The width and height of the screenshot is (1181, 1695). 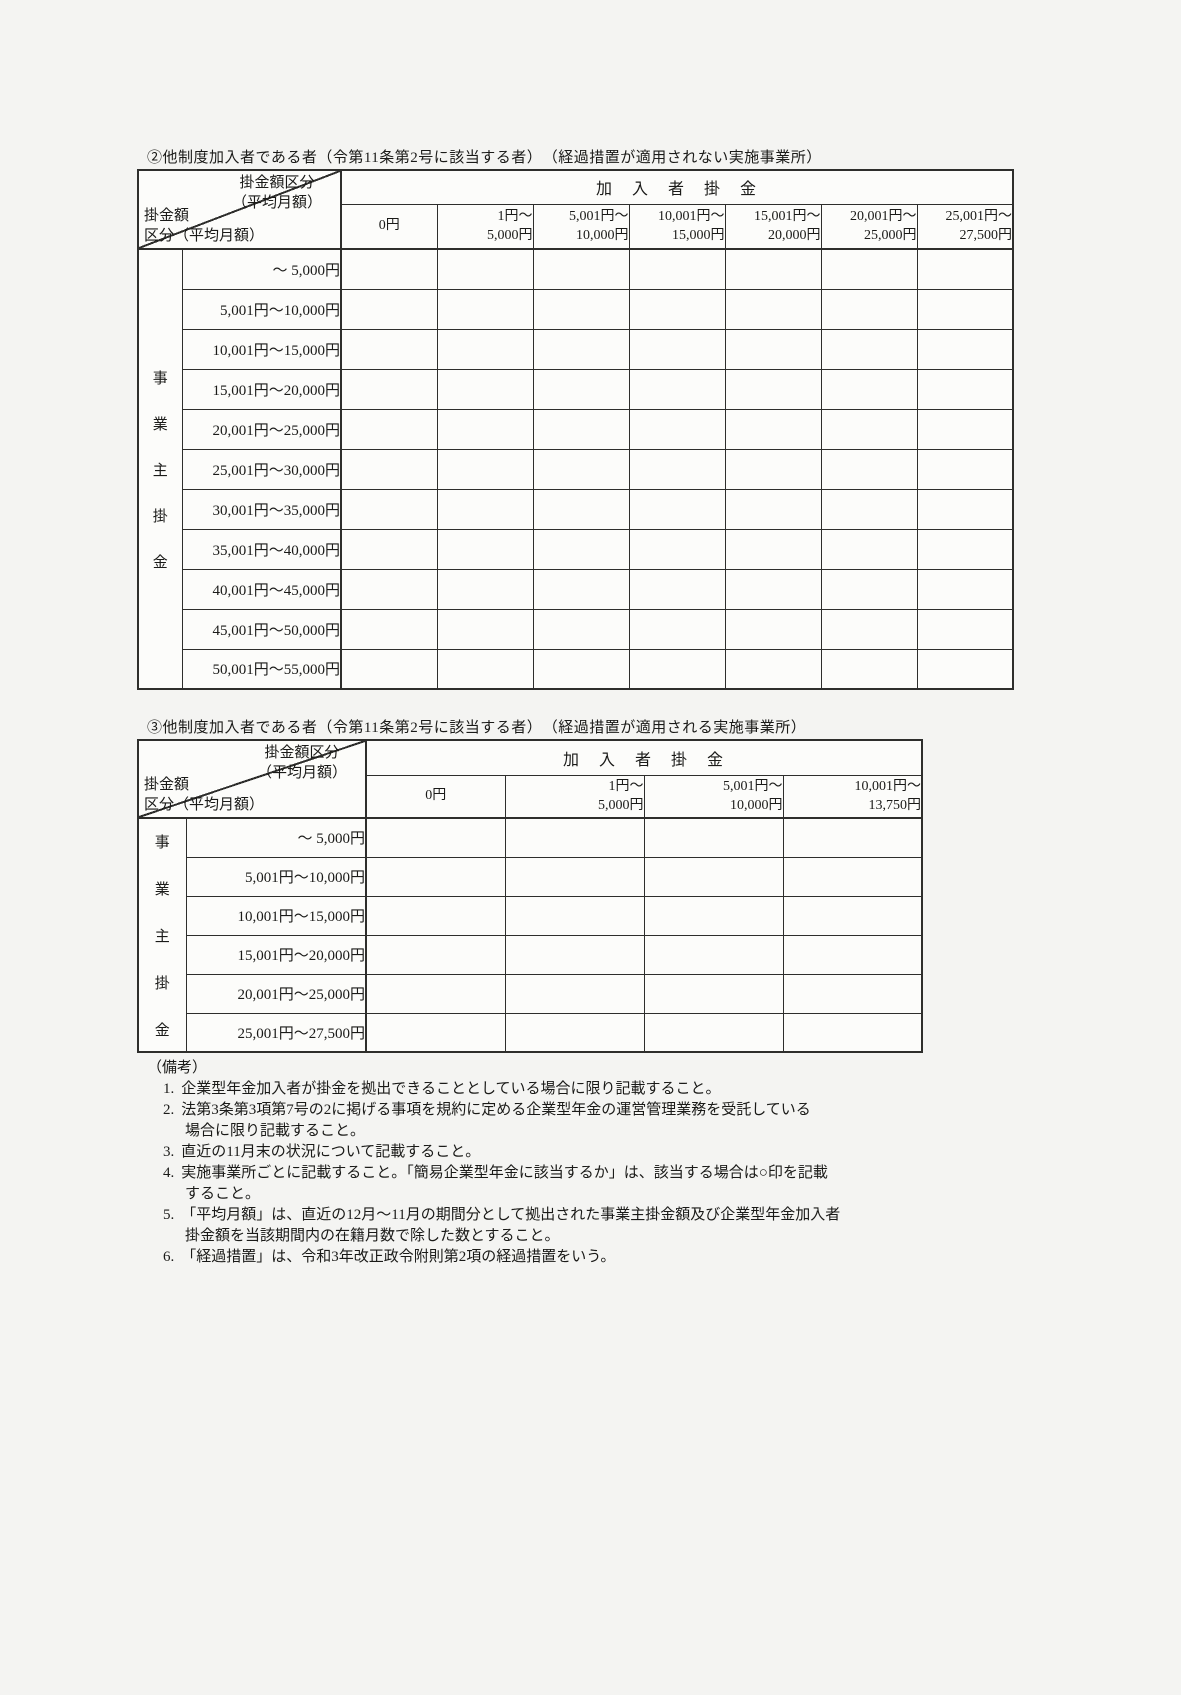 I want to click on note-text-continuation: すること。, so click(x=223, y=1194).